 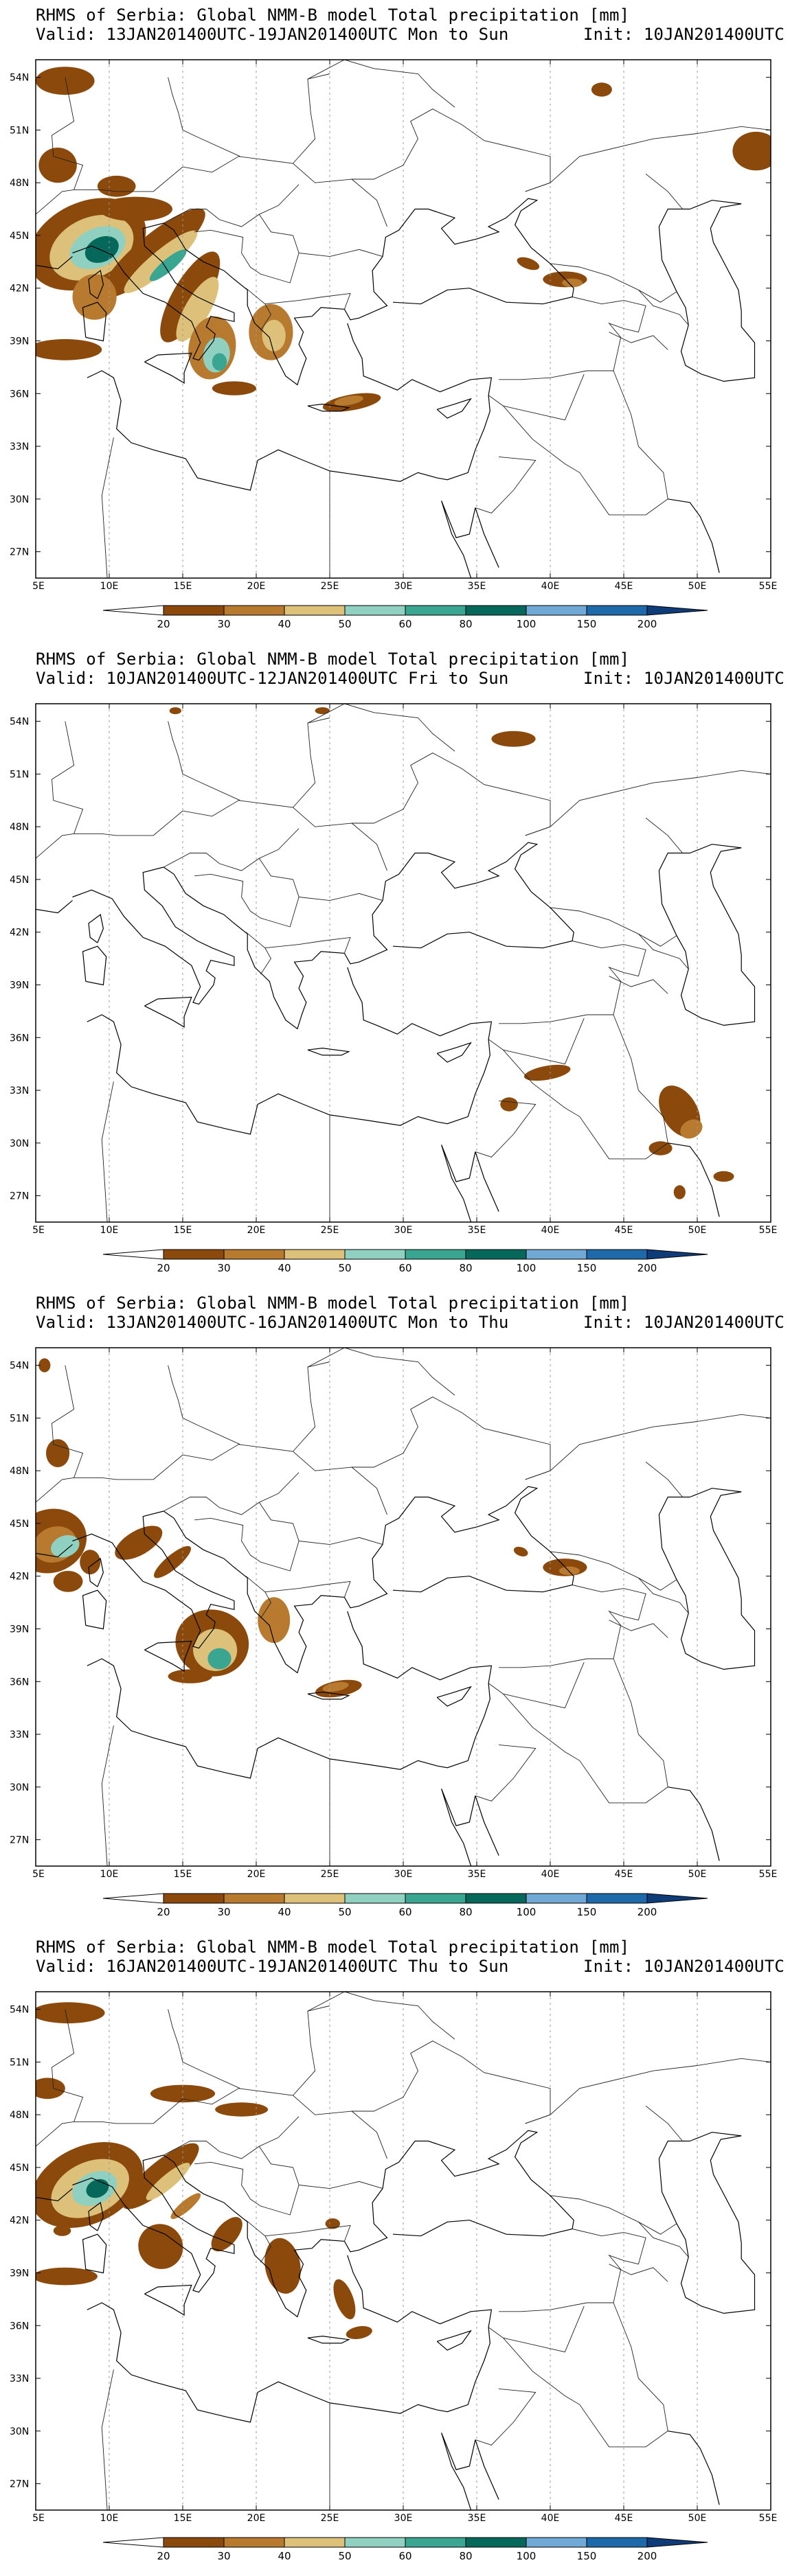 I want to click on lon-tick-label: 55E, so click(x=769, y=1230).